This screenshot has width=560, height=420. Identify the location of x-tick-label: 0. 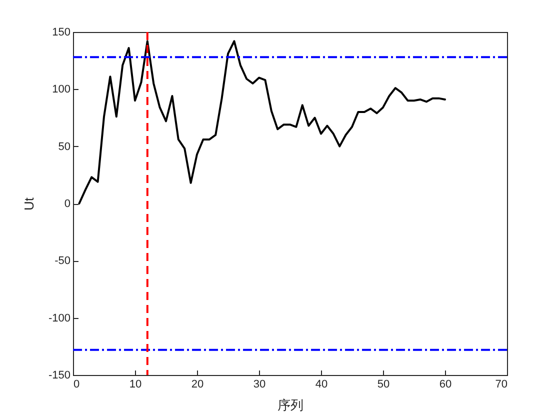
(77, 384).